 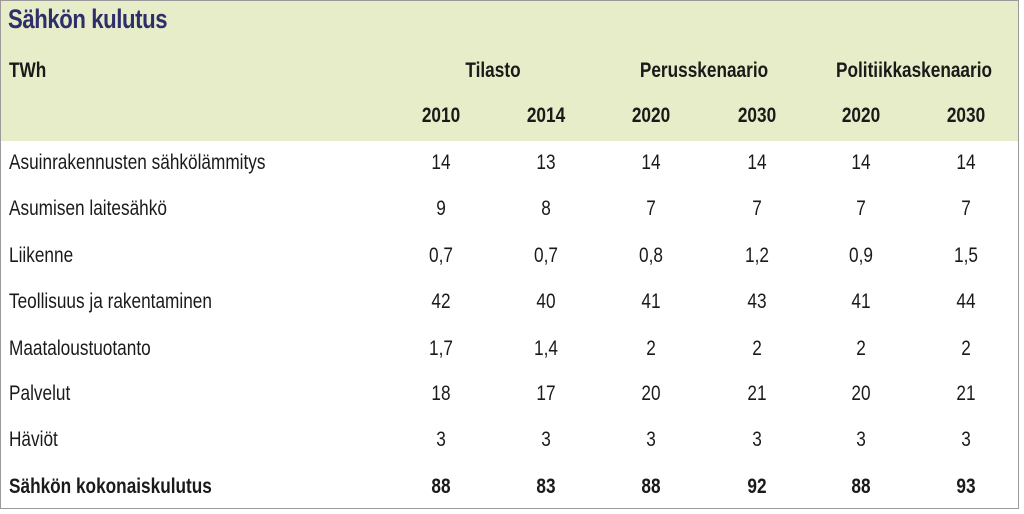 What do you see at coordinates (966, 486) in the screenshot?
I see `total-cell: 93` at bounding box center [966, 486].